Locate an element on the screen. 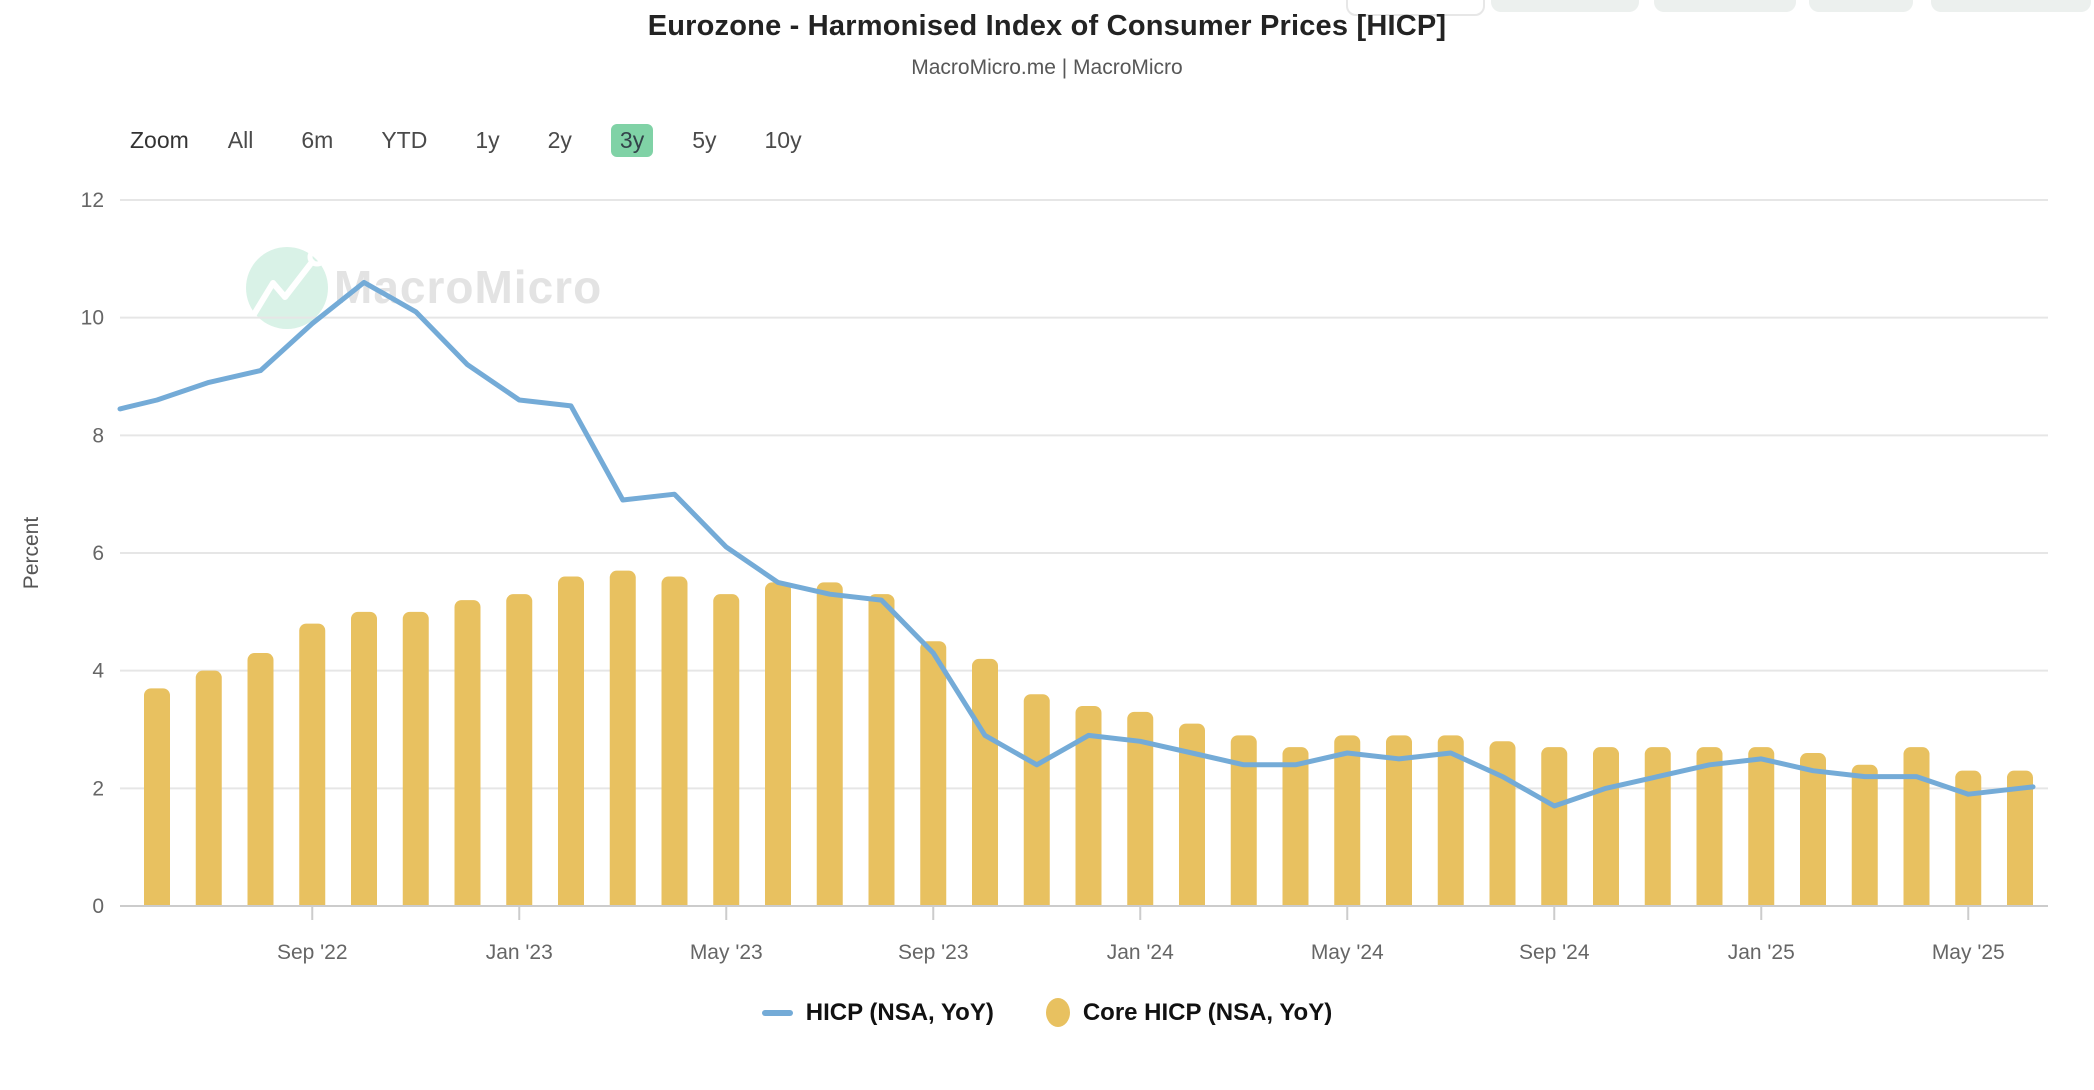 This screenshot has height=1090, width=2094. hicp-line-marker-icon is located at coordinates (777, 1012).